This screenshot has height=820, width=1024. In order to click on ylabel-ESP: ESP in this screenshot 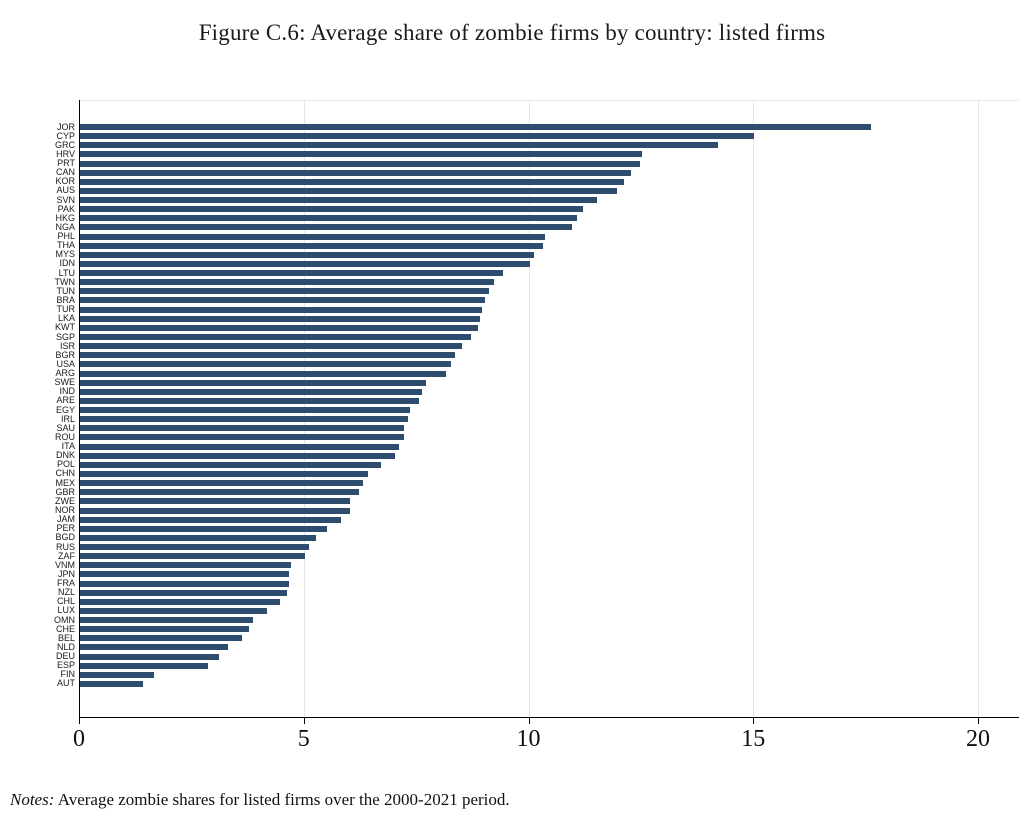, I will do `click(65, 665)`.